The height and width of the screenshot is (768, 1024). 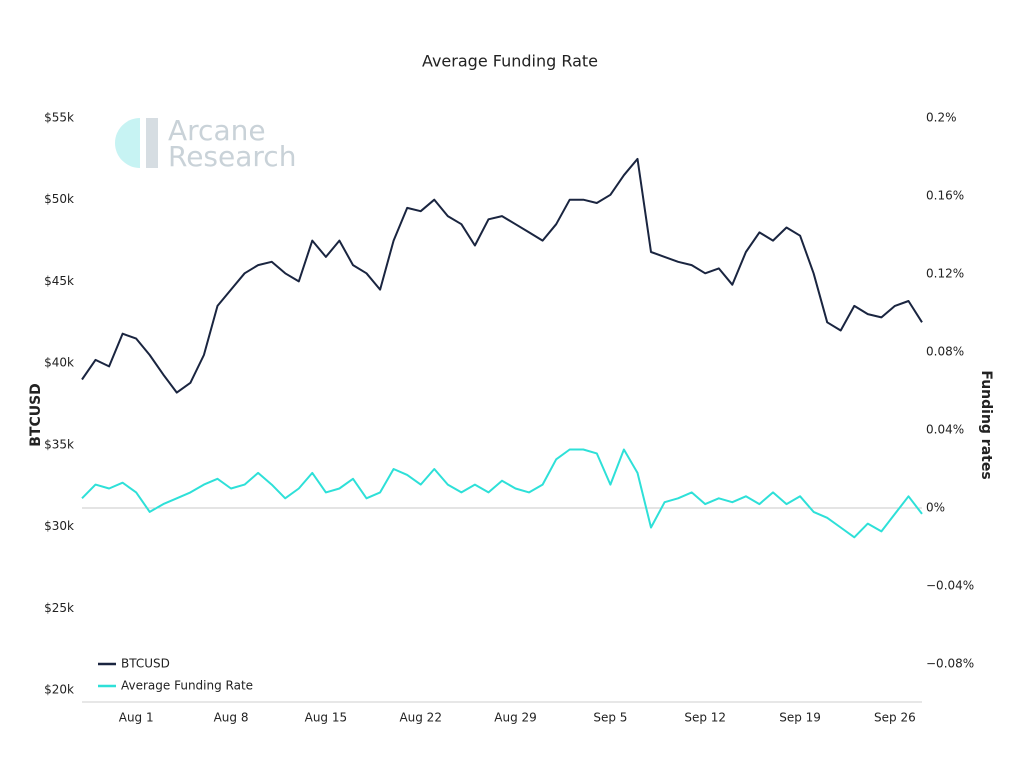 I want to click on y2-tick-label: 0%, so click(x=935, y=508).